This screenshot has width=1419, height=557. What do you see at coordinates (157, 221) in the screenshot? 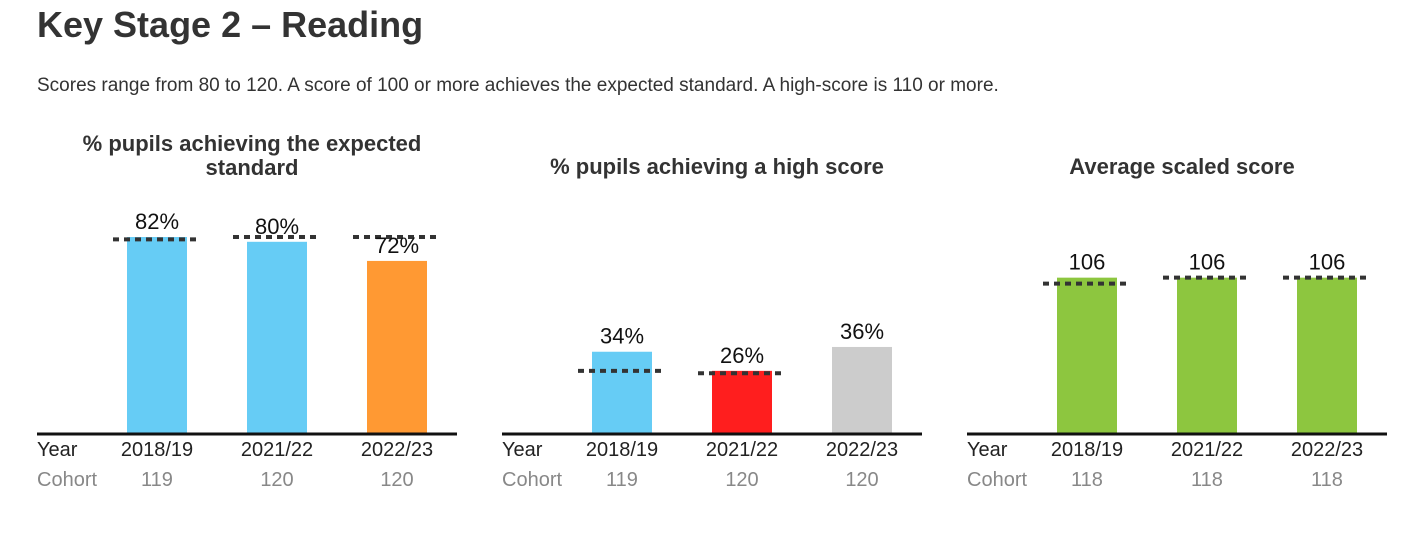
I see `bar-value-label: 82%` at bounding box center [157, 221].